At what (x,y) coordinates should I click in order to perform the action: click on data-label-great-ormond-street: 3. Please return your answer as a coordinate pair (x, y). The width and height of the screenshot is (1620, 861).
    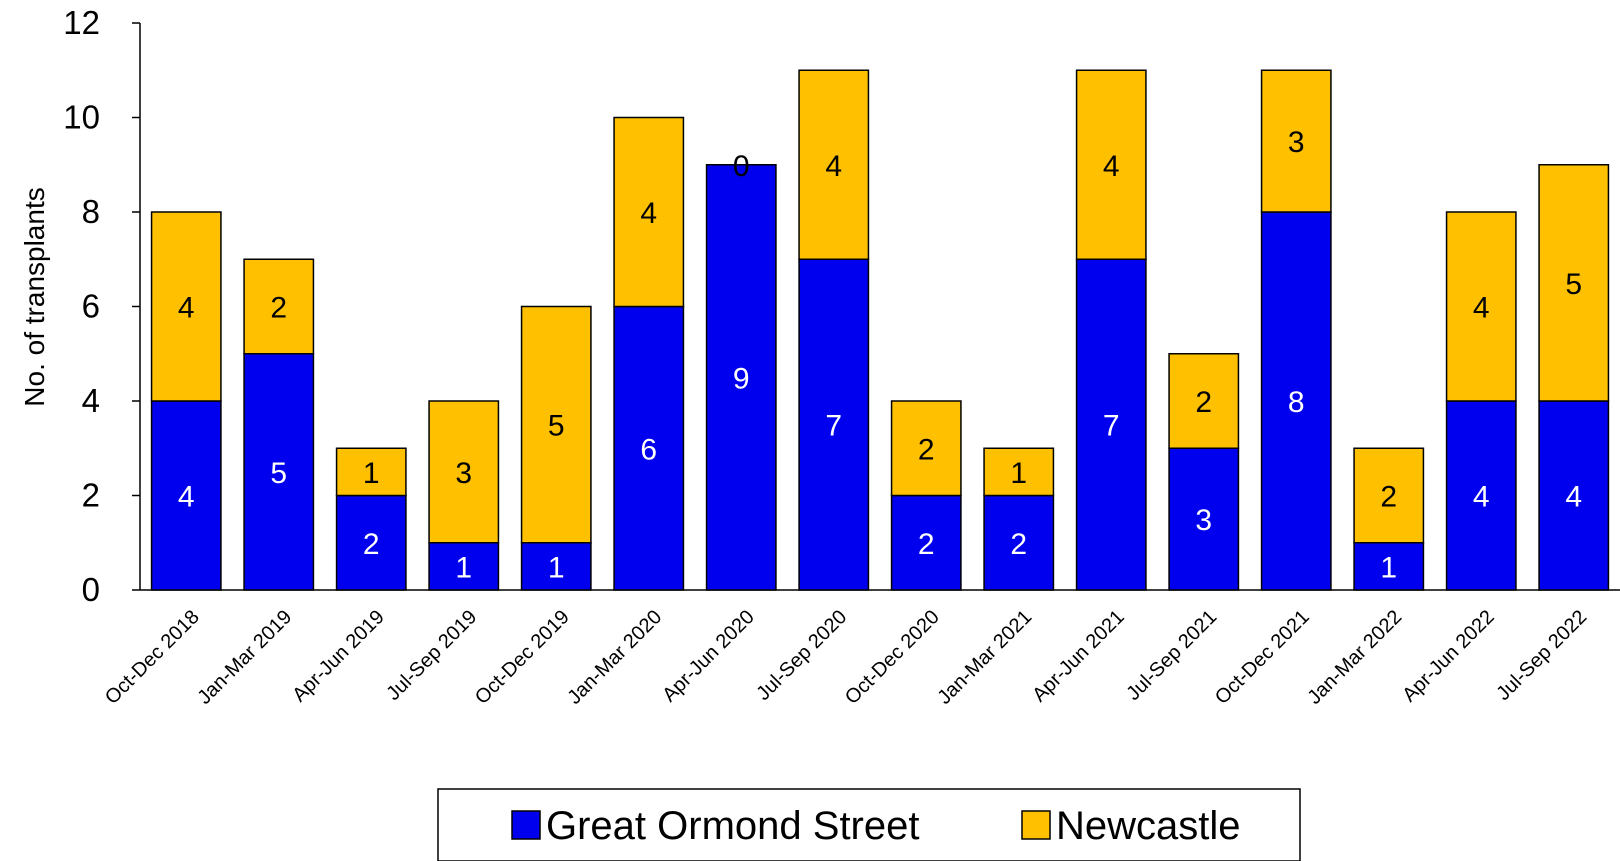
    Looking at the image, I should click on (1203, 520).